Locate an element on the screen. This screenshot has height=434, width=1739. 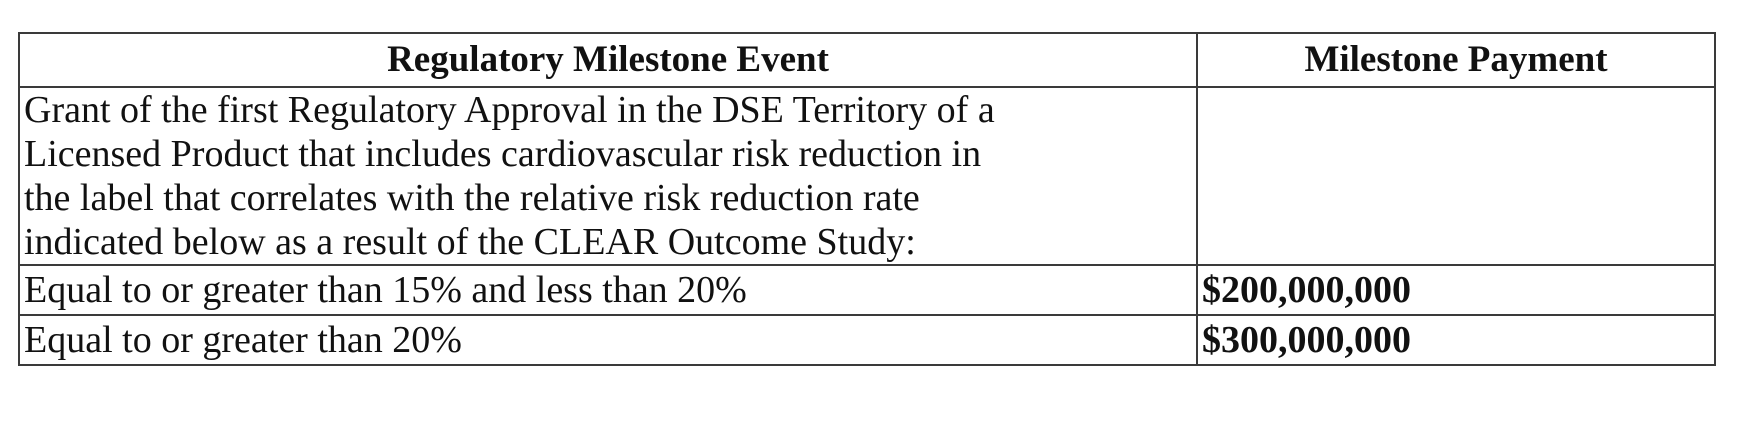
payment-cell: $300,000,000 is located at coordinates (1456, 340).